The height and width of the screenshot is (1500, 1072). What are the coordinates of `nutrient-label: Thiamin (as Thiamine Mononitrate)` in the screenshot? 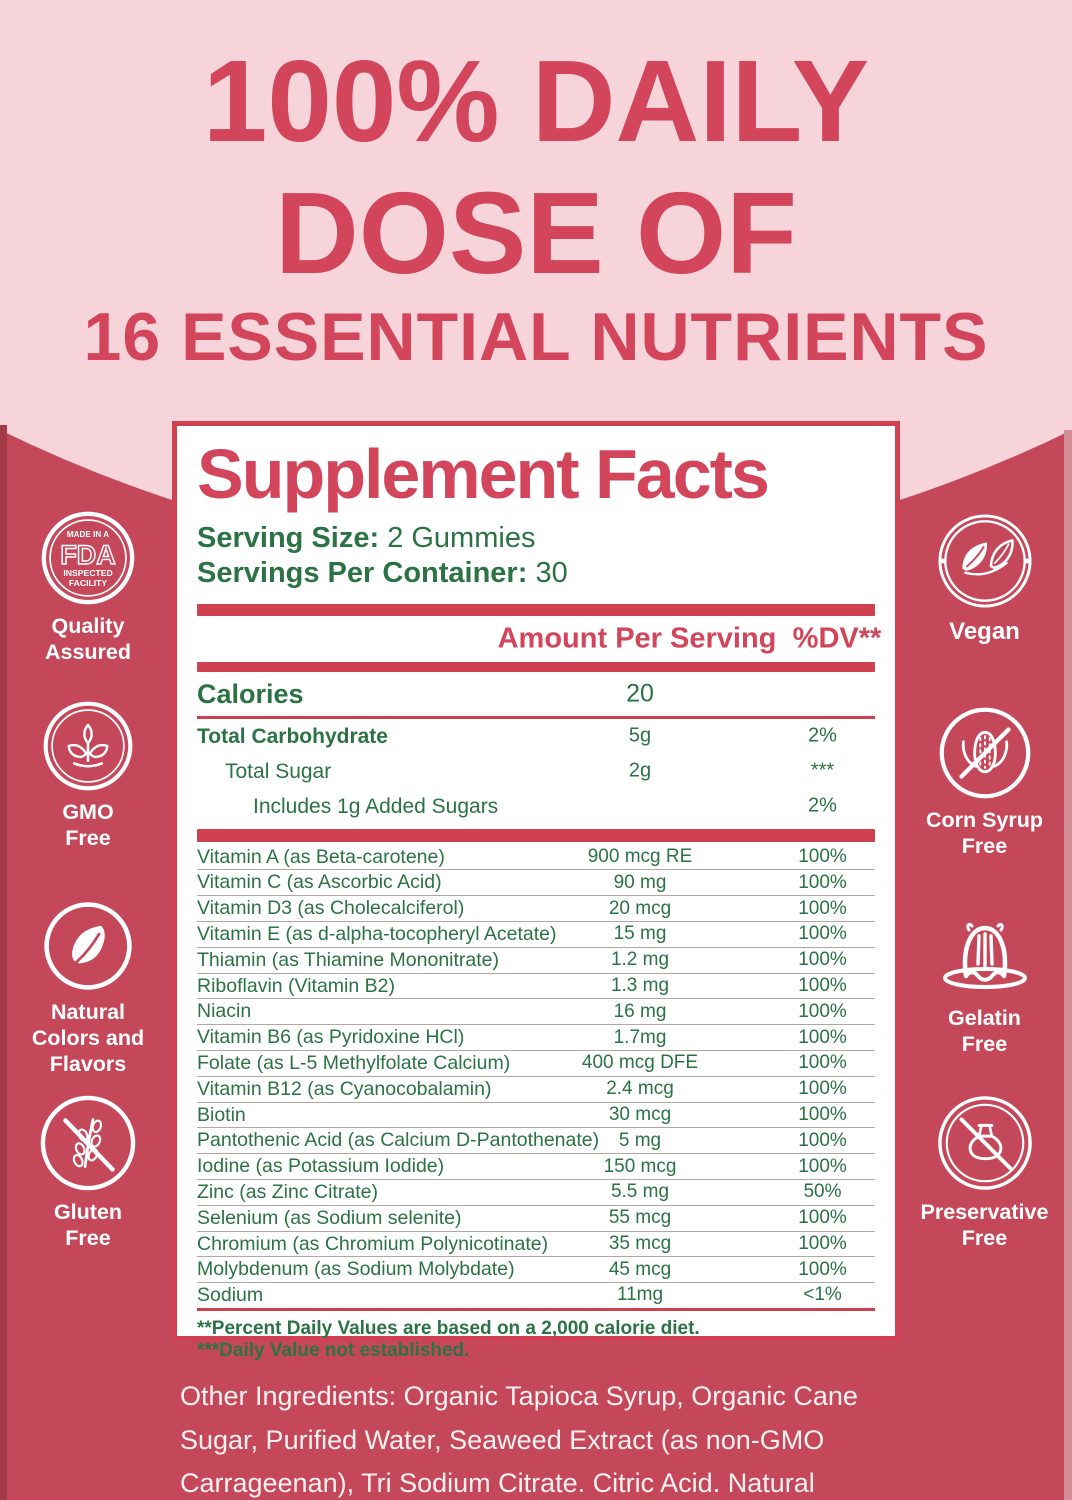 It's located at (348, 959).